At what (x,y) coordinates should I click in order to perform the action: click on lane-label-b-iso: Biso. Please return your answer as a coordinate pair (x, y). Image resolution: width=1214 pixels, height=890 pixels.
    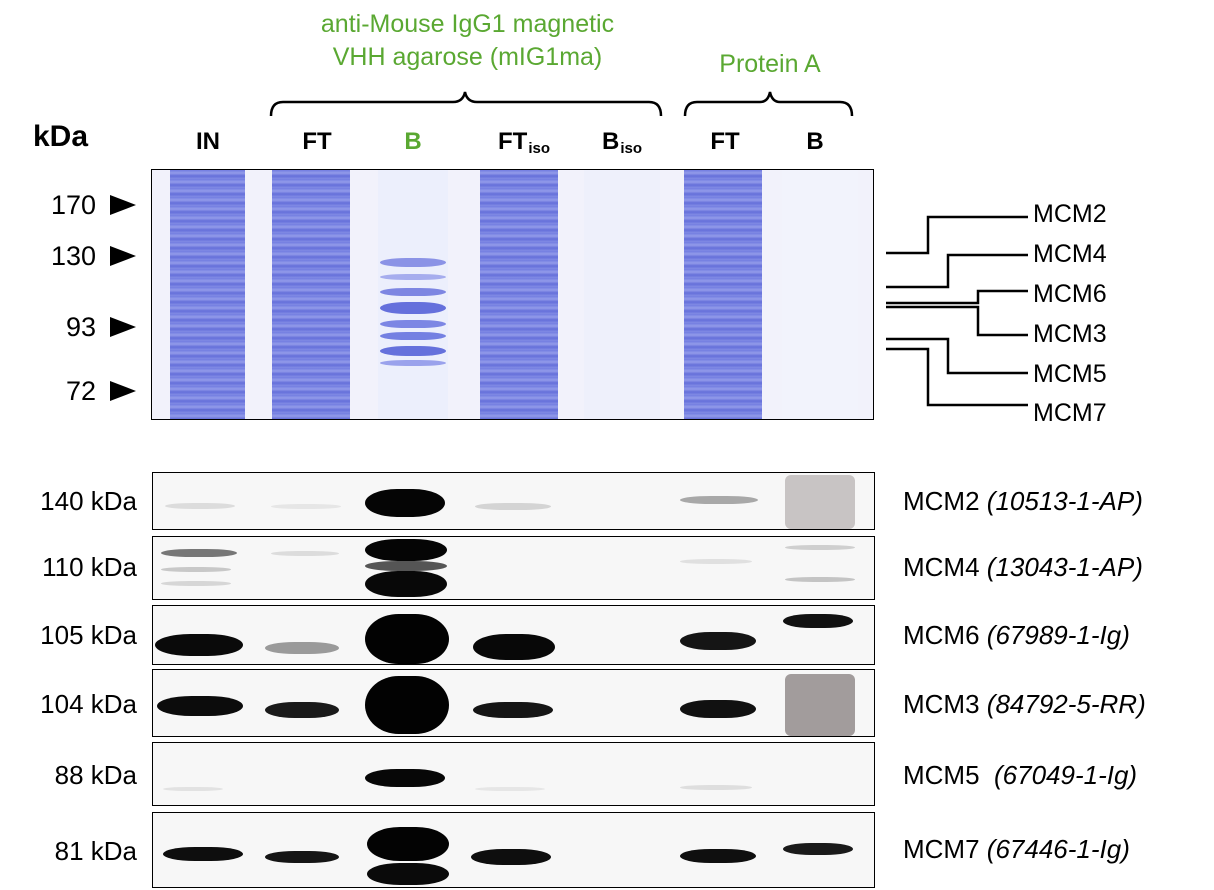
    Looking at the image, I should click on (622, 142).